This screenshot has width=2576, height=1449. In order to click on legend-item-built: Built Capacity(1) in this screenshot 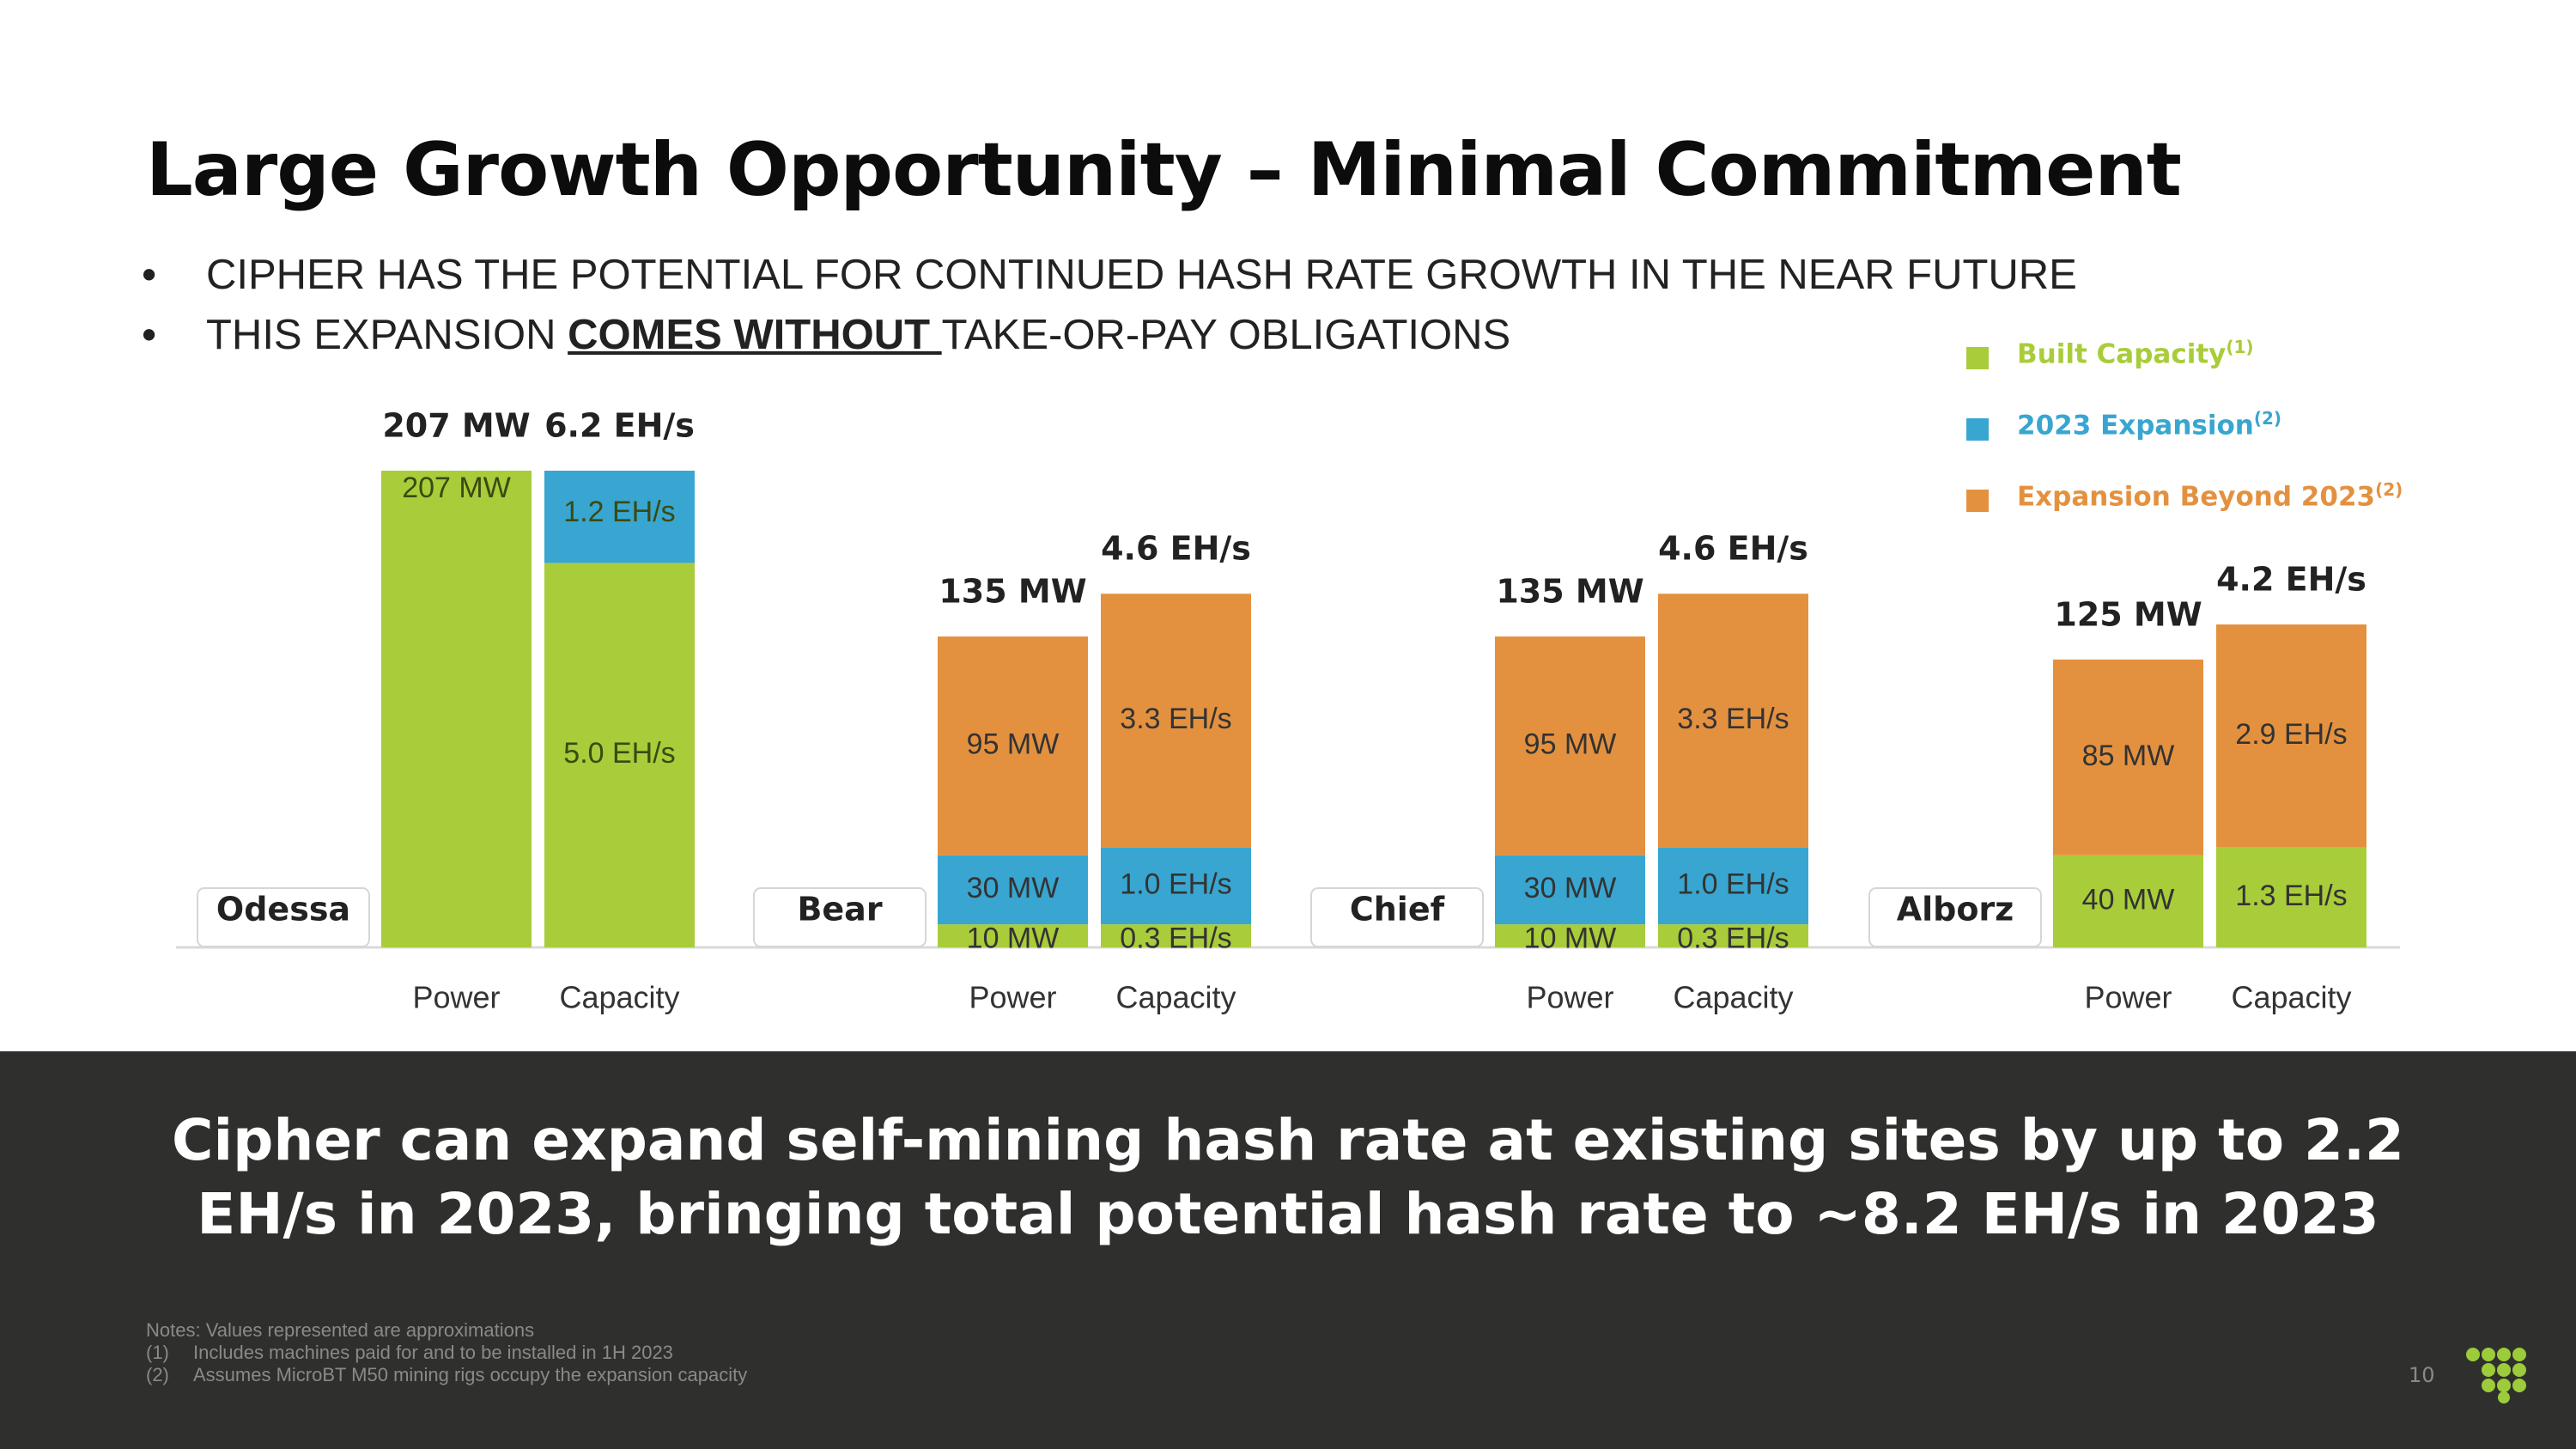, I will do `click(2185, 372)`.